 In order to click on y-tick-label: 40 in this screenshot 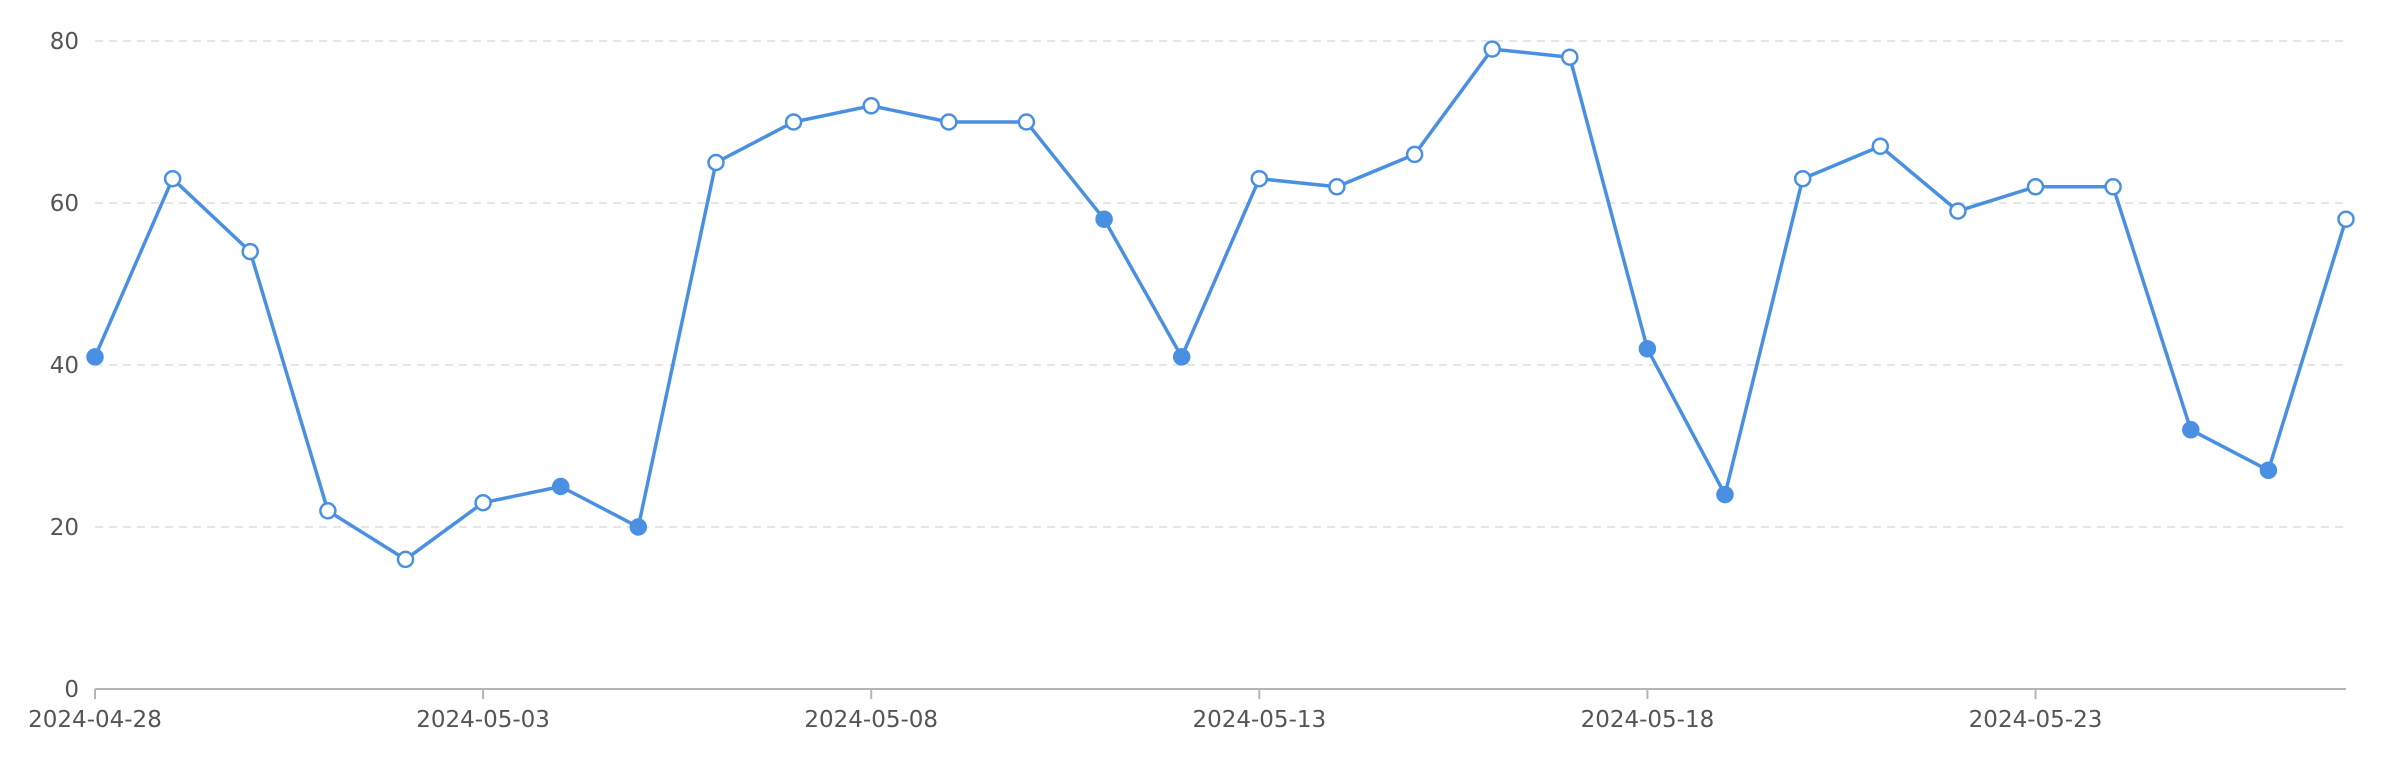, I will do `click(64, 366)`.